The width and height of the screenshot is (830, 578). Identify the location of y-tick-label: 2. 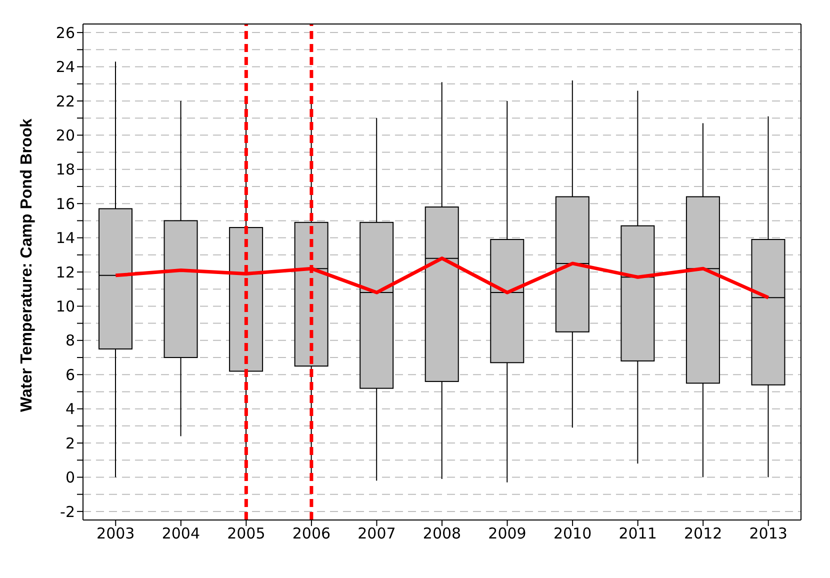
(70, 443).